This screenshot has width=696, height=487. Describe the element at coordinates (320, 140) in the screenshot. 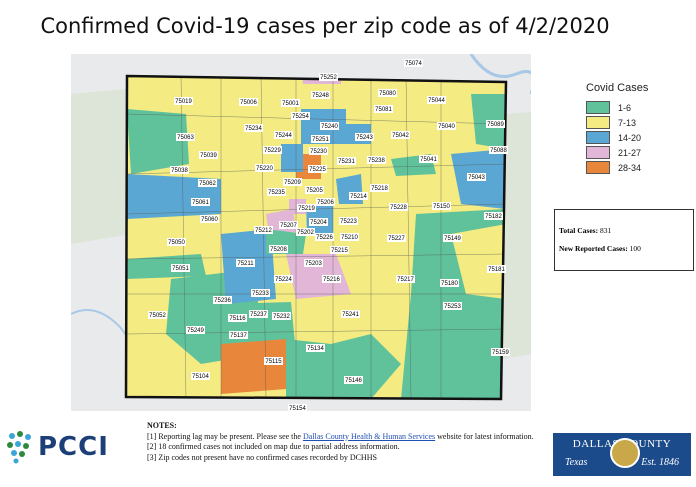

I see `zip-label-text: 75251` at that location.